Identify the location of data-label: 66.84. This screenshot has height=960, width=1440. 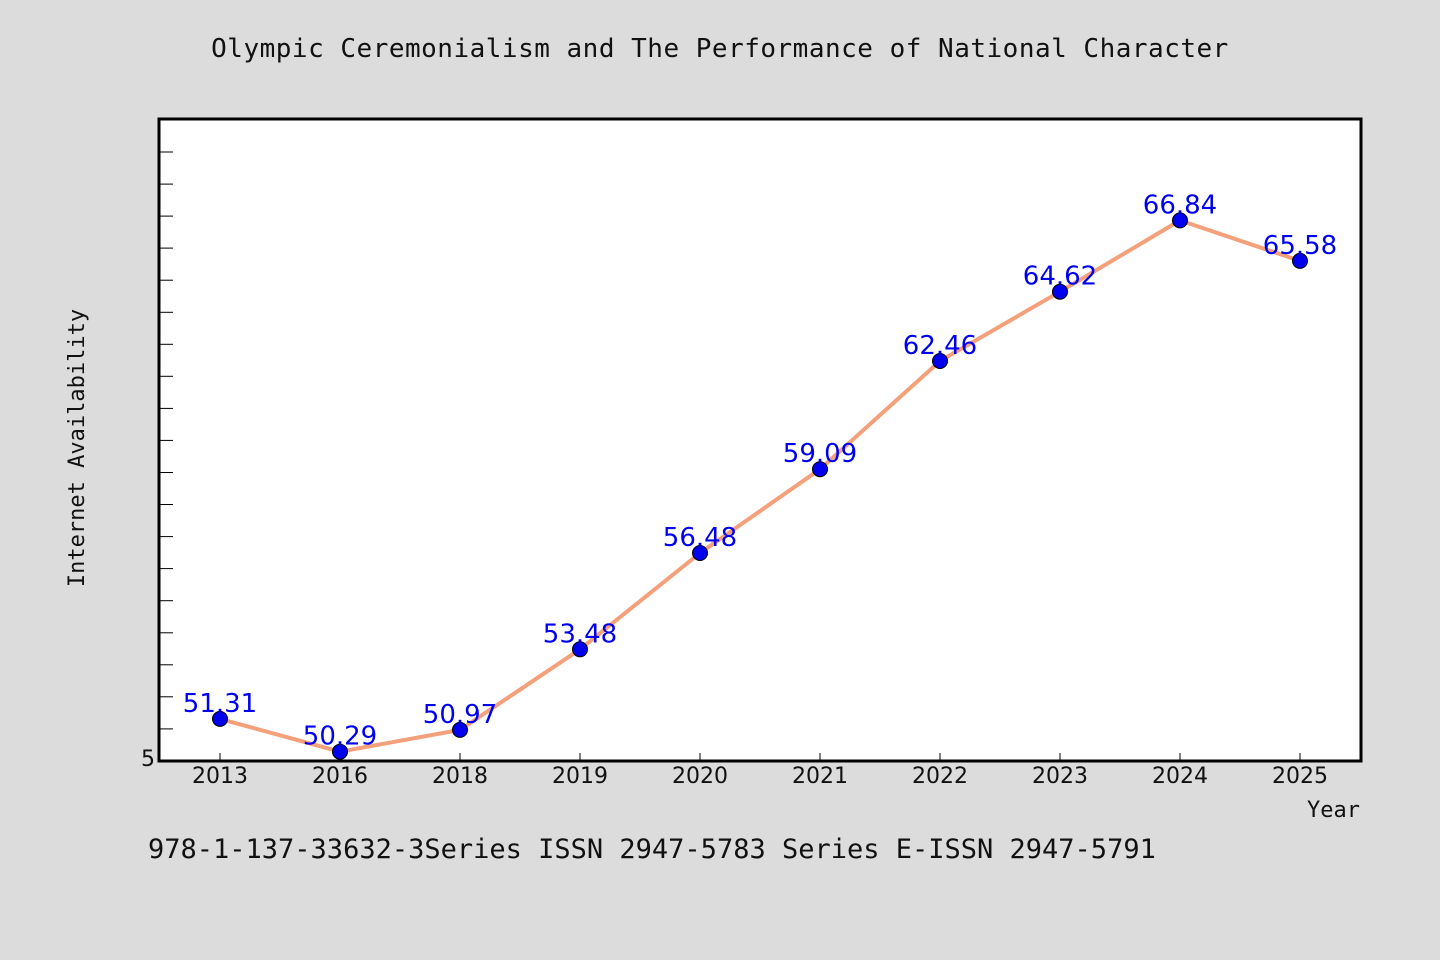
(1180, 205).